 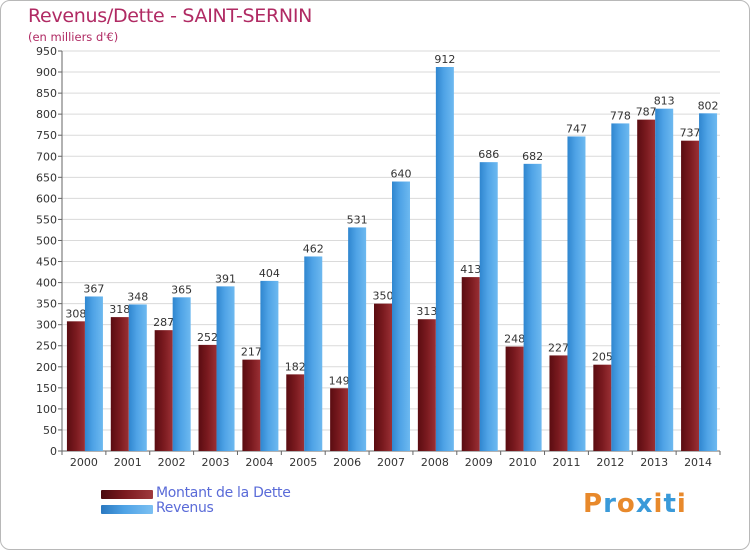 What do you see at coordinates (383, 296) in the screenshot?
I see `data-label: 350` at bounding box center [383, 296].